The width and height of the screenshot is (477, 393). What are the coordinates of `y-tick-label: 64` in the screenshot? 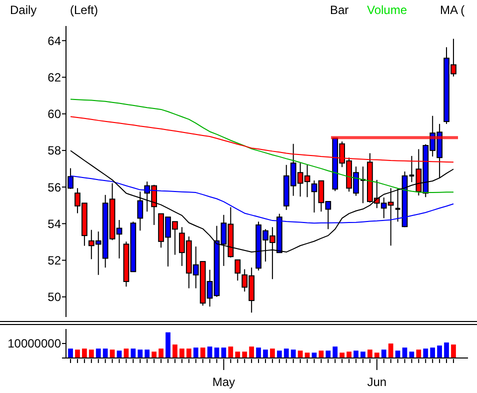 It's located at (55, 41).